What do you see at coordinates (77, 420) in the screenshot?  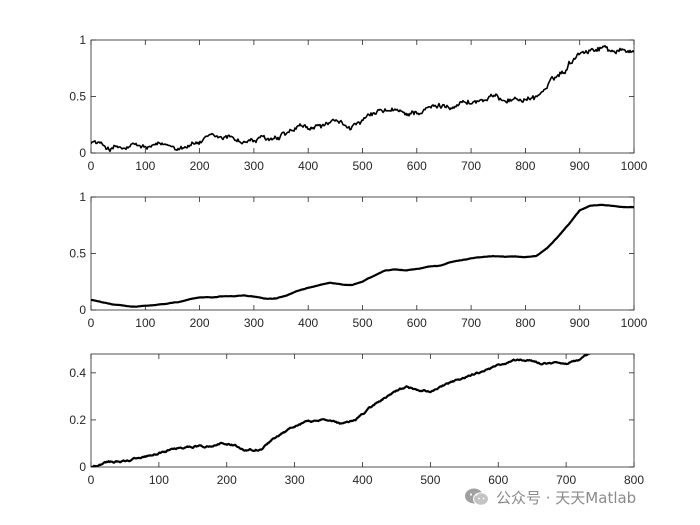 I see `y-tick-label: 0.2` at bounding box center [77, 420].